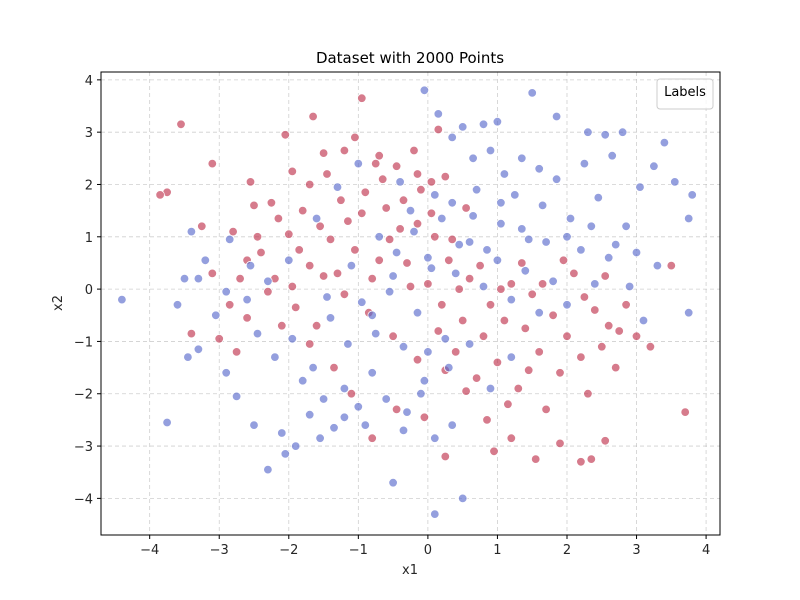 Image resolution: width=800 pixels, height=600 pixels. What do you see at coordinates (89, 81) in the screenshot?
I see `y-tick-label: 4` at bounding box center [89, 81].